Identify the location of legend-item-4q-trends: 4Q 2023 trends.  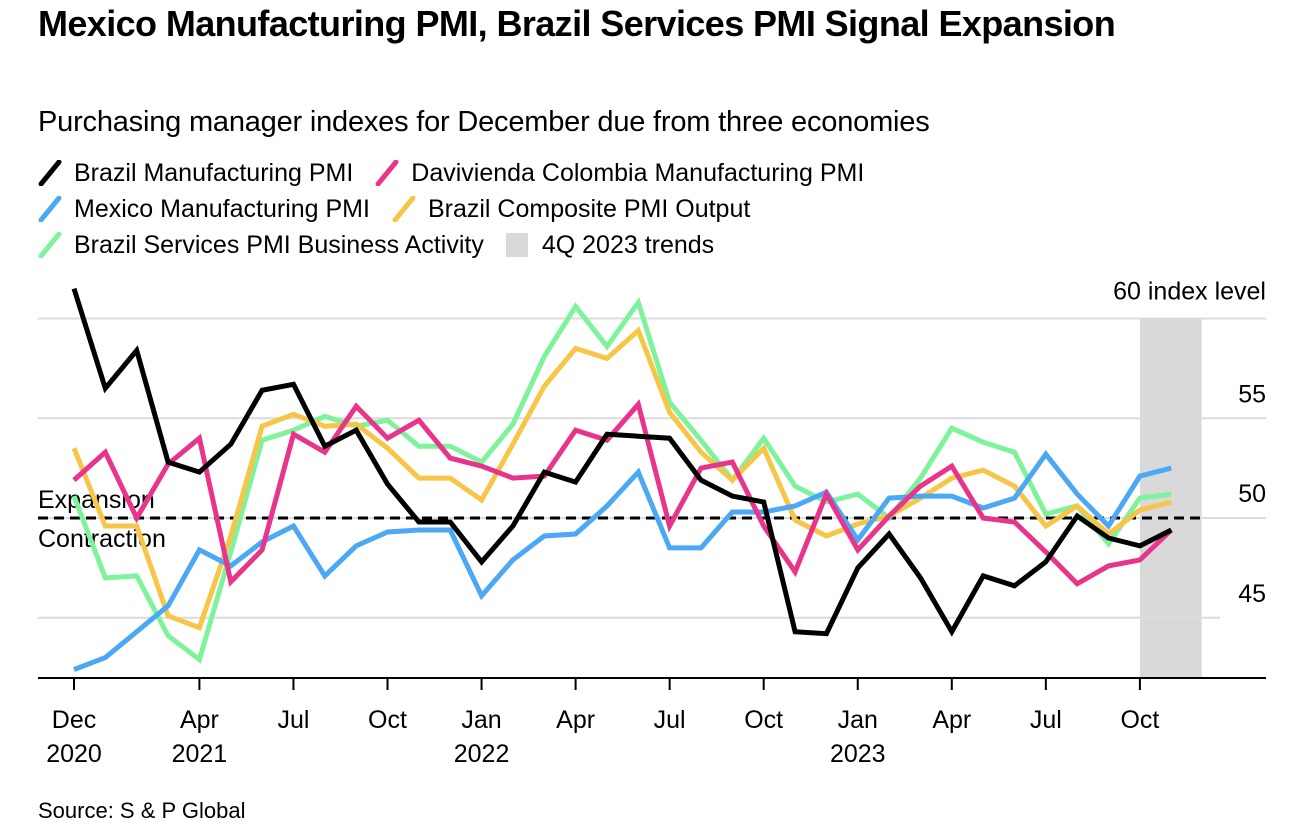
(610, 245).